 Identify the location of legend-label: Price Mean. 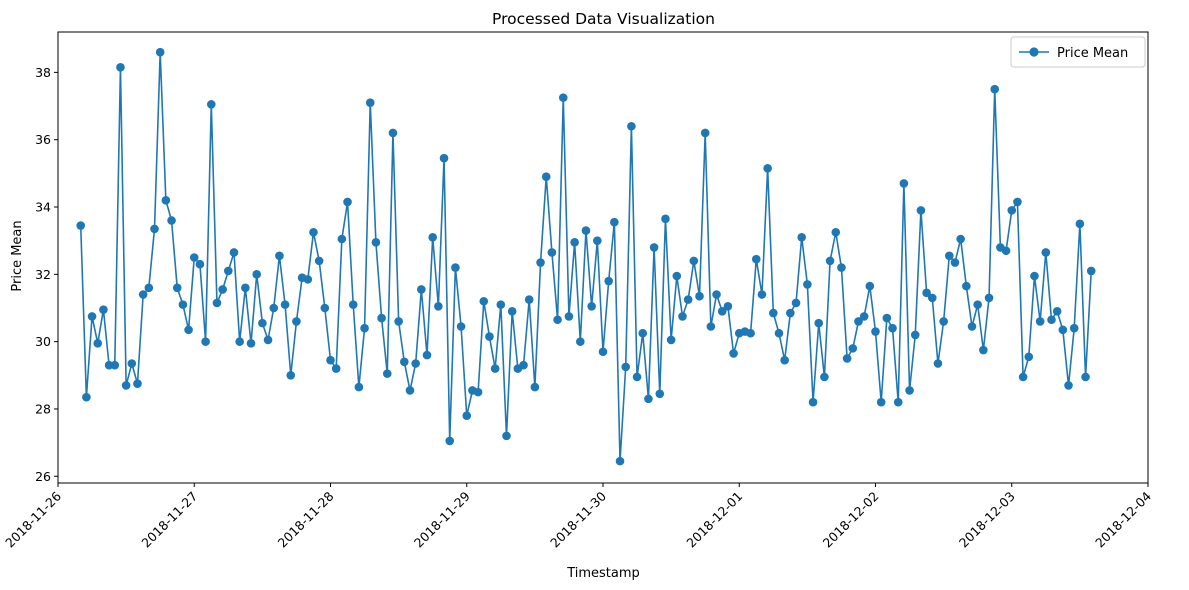
(1092, 53).